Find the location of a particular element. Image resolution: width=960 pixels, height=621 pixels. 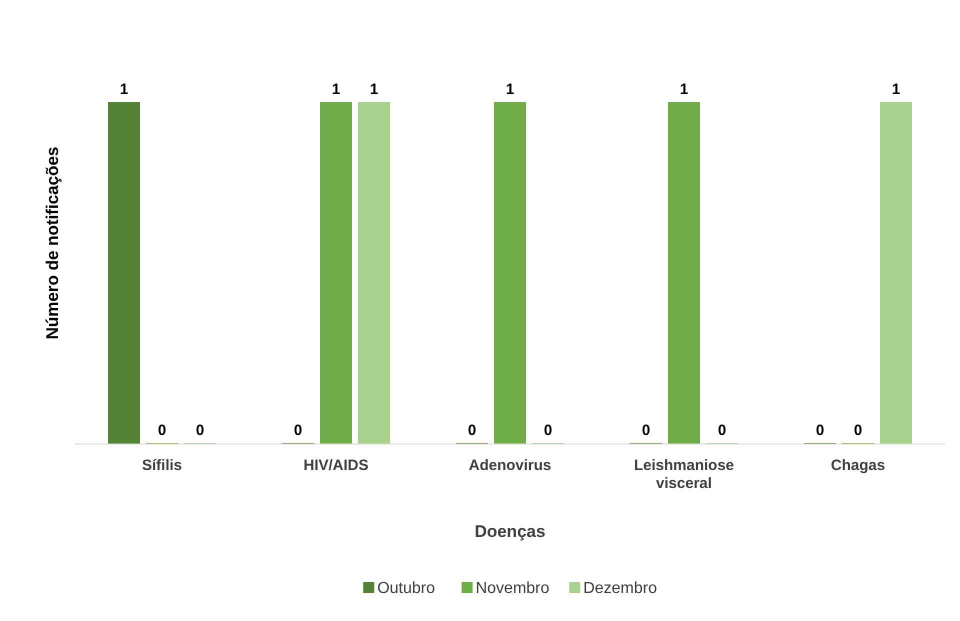

x-tick-label: Chagas is located at coordinates (858, 465).